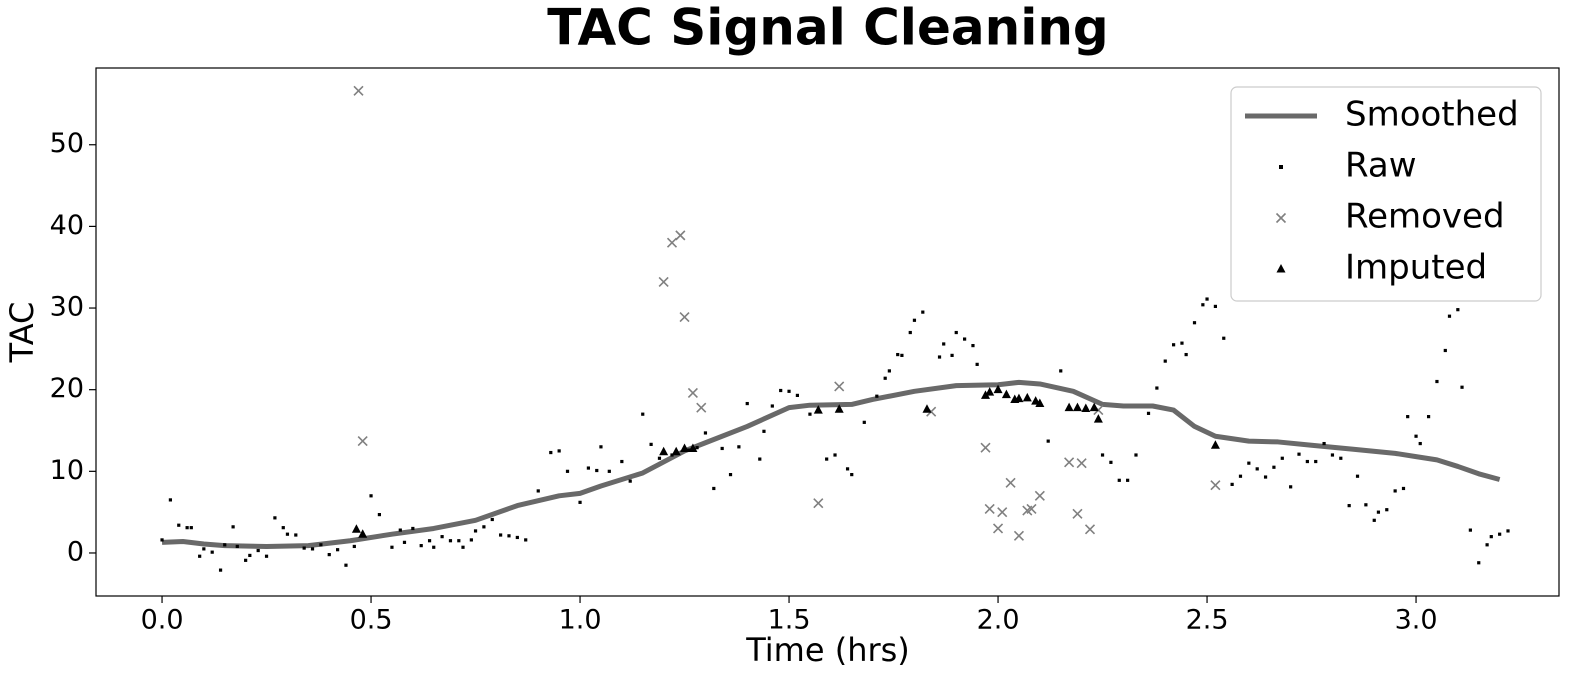 Image resolution: width=1589 pixels, height=690 pixels. I want to click on x-tick-label: 1.5, so click(789, 620).